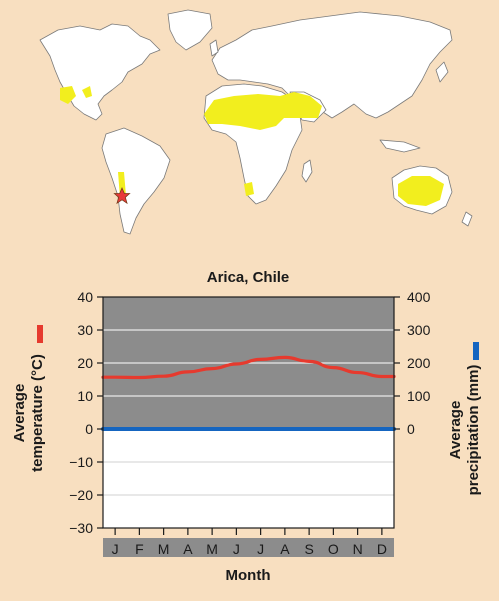 This screenshot has width=499, height=601. I want to click on x-tick-label-2: M, so click(164, 549).